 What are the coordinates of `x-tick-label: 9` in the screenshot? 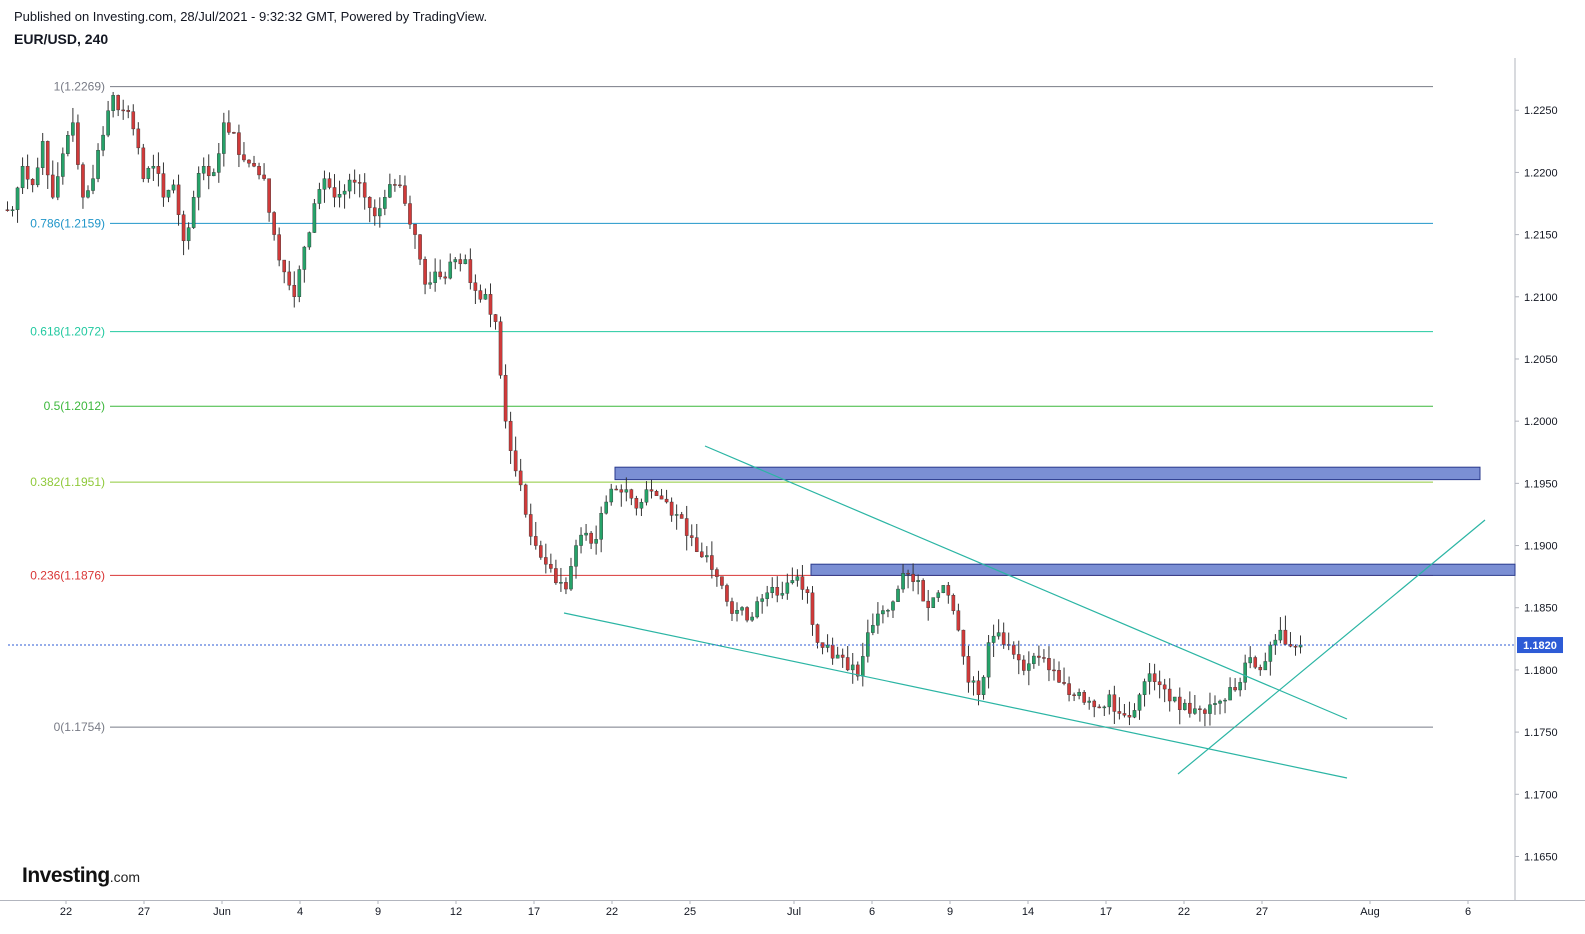 It's located at (378, 912).